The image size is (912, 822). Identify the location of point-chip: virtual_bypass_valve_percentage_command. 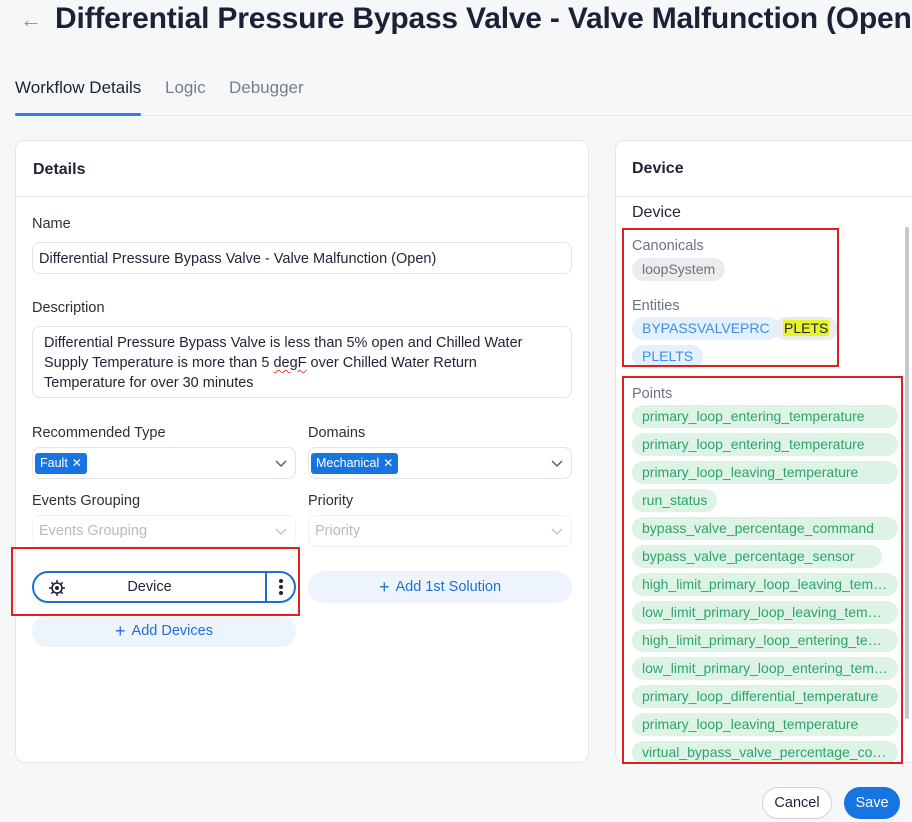
(765, 751).